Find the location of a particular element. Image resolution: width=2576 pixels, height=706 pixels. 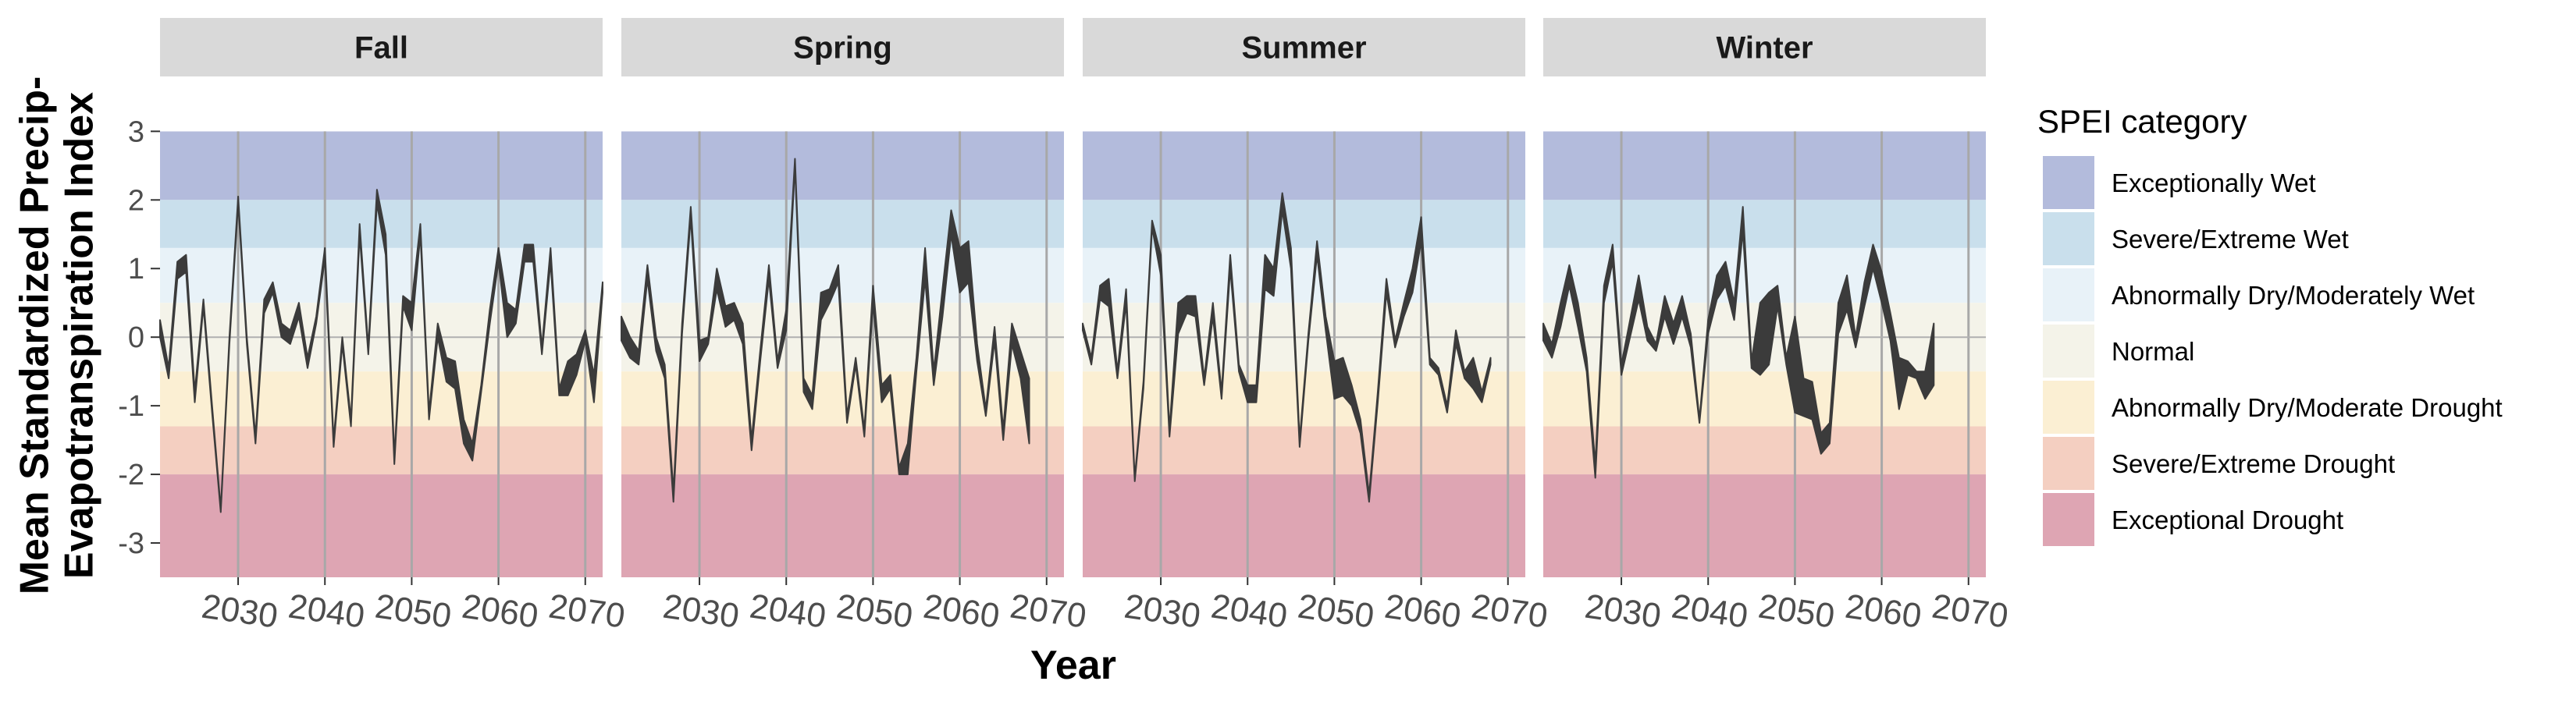

legend-label: Exceptionally Wet is located at coordinates (2214, 183).